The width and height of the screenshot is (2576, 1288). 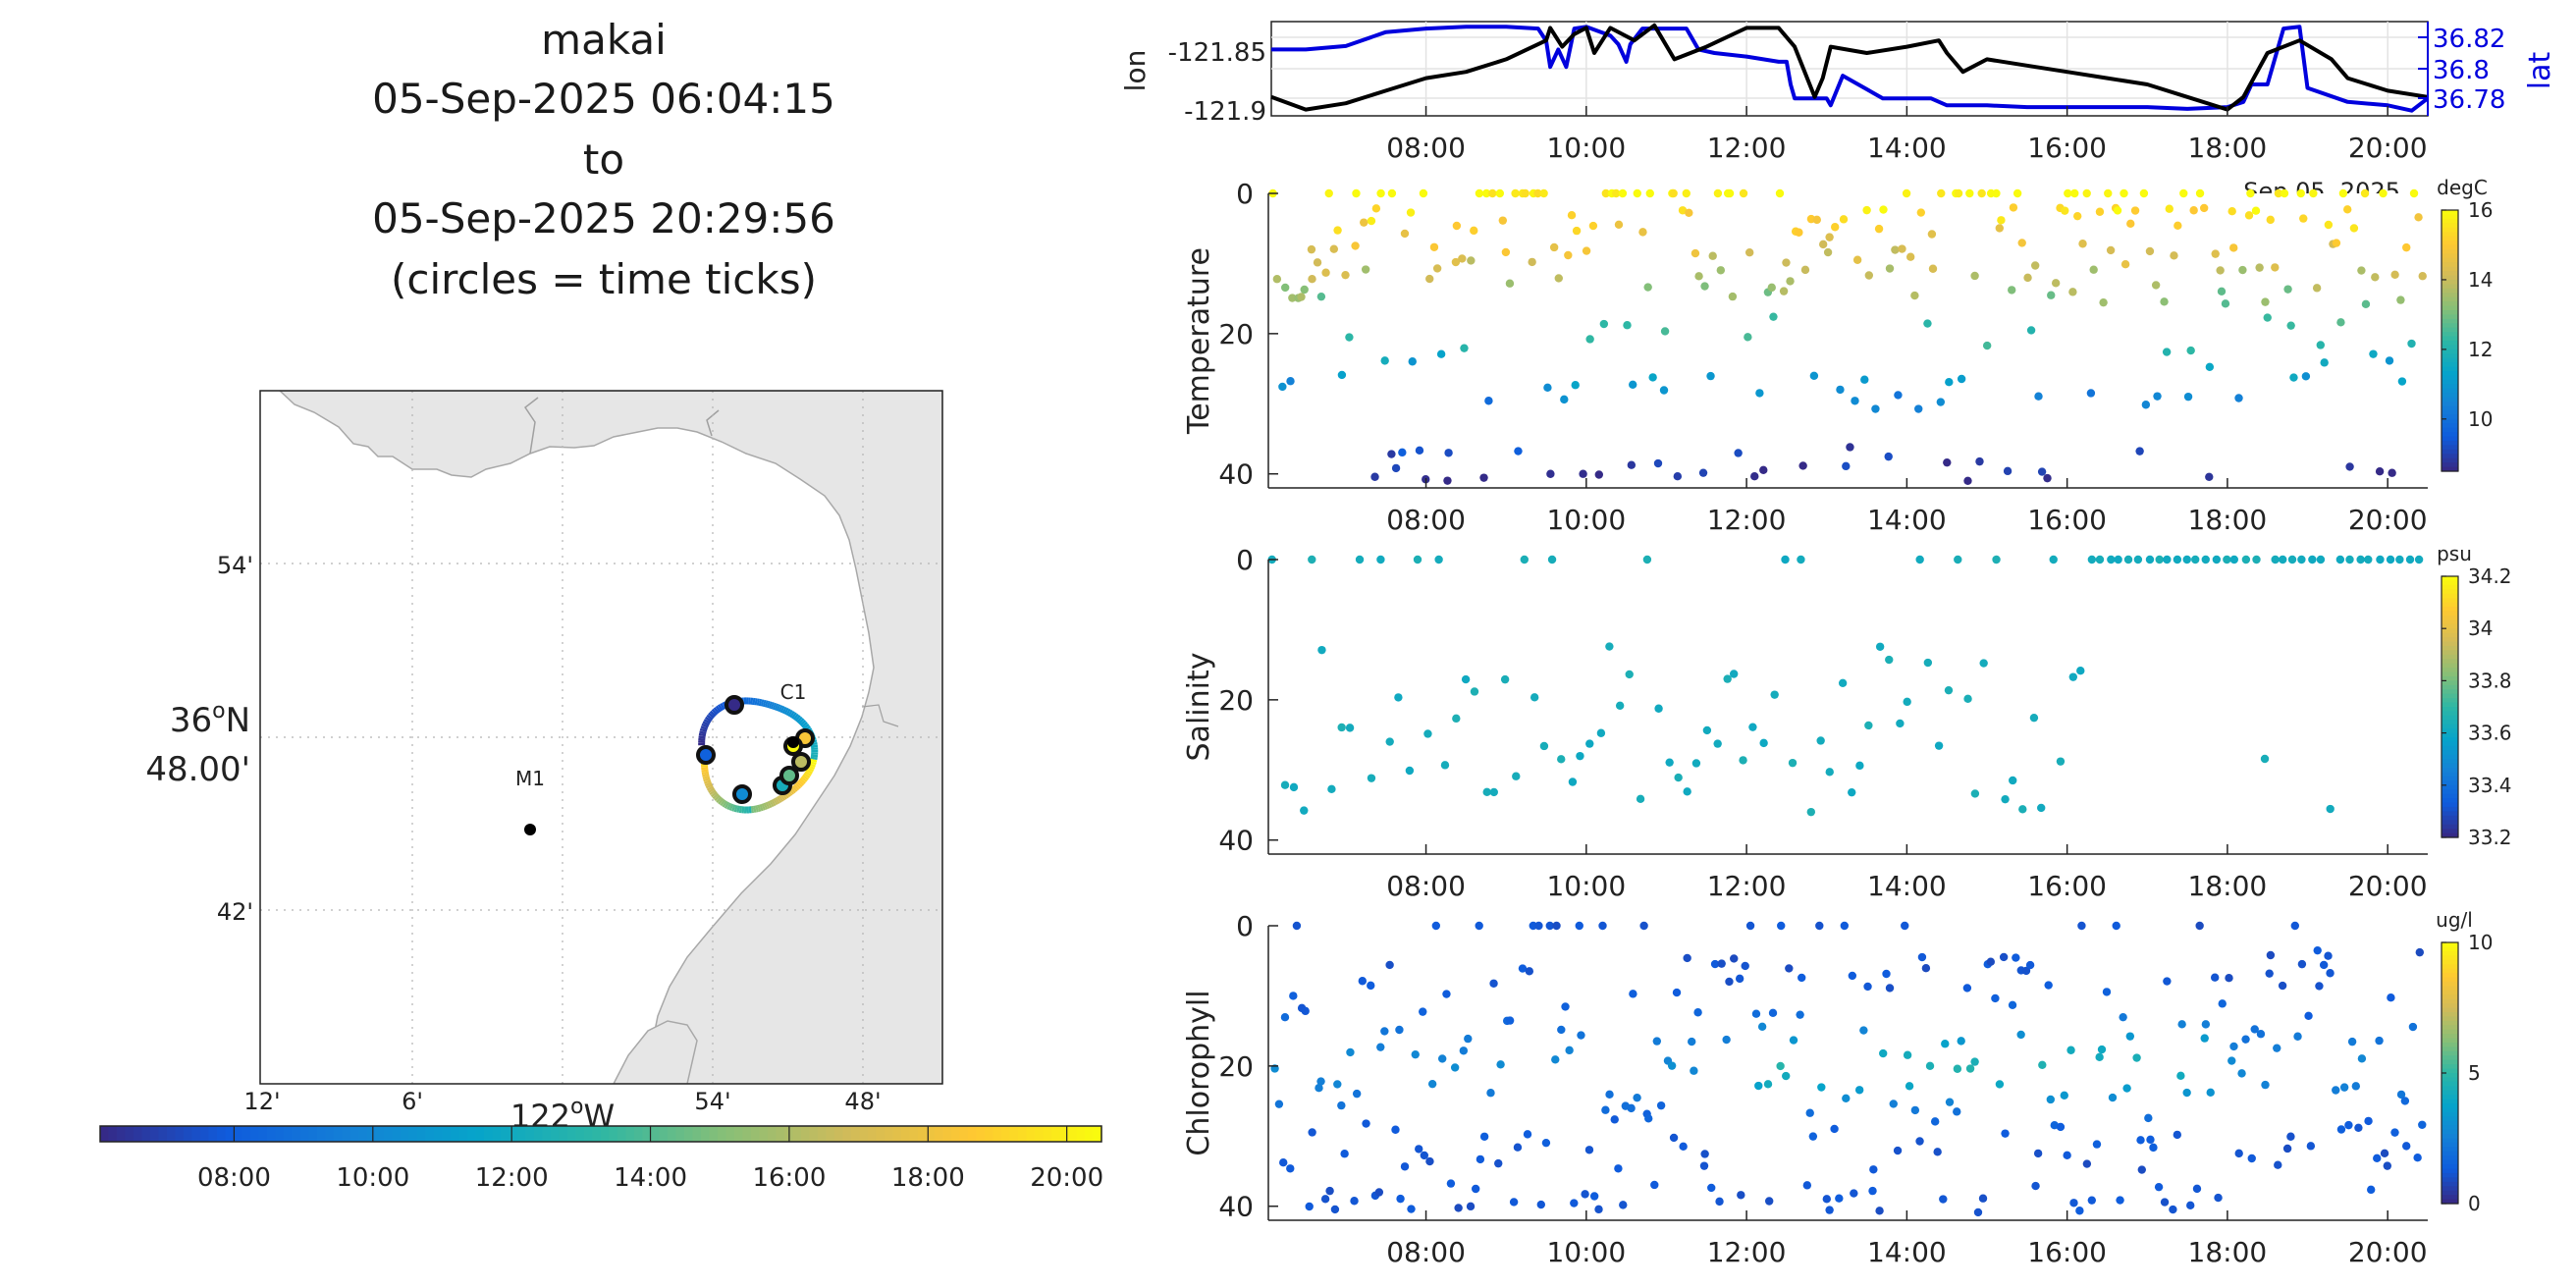 I want to click on temp-colorbar-frame, so click(x=2450, y=340).